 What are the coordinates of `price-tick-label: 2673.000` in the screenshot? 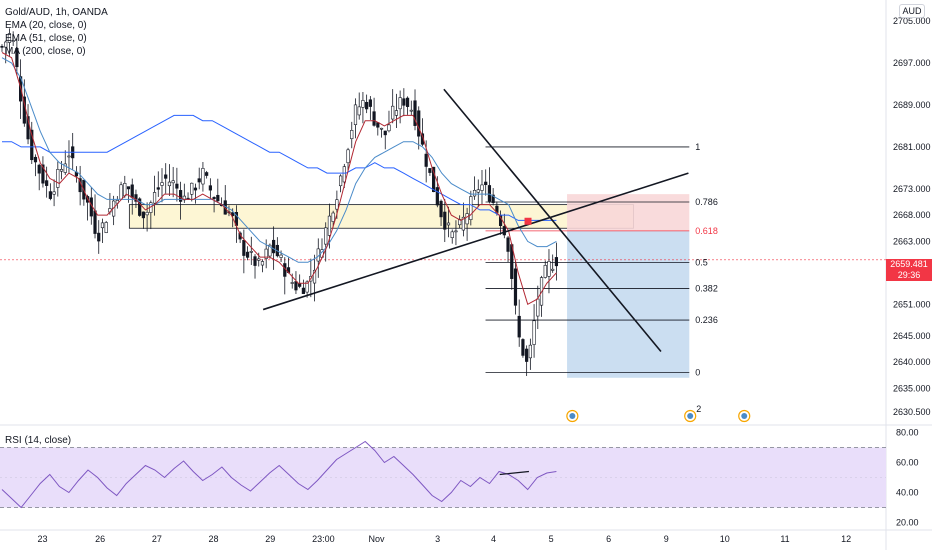 It's located at (912, 189).